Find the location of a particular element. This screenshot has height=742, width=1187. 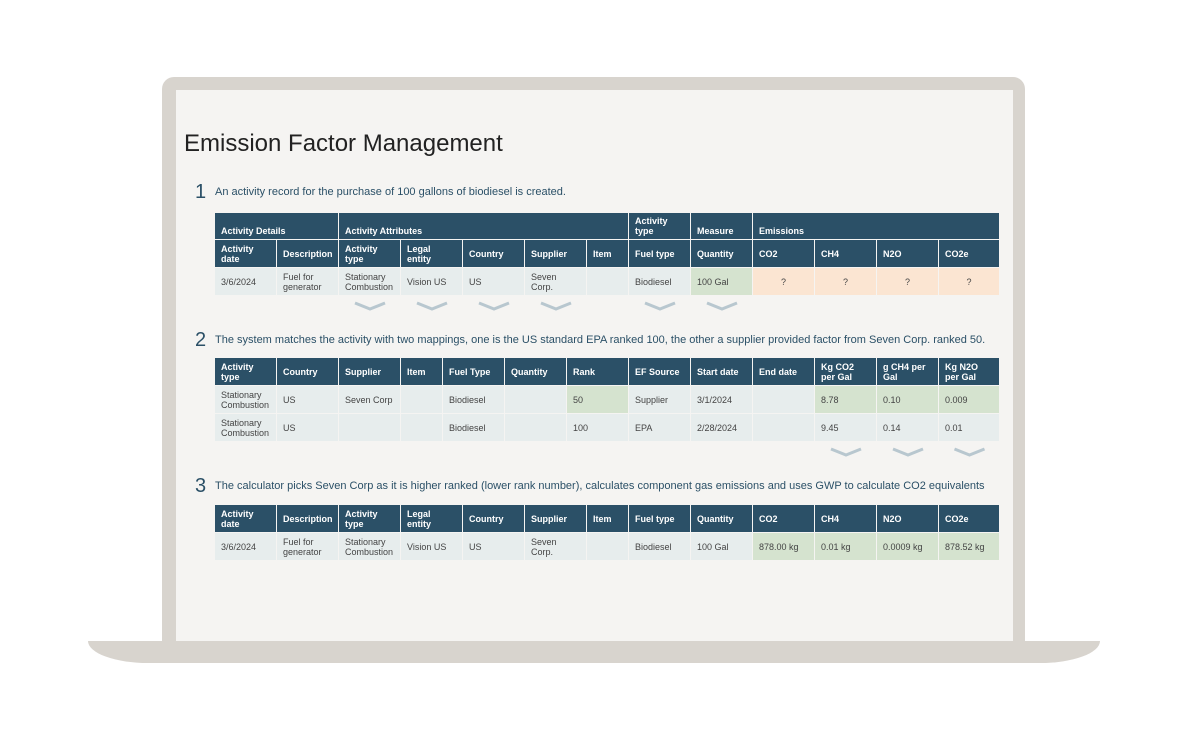

table-cell: 0.0009 kg is located at coordinates (907, 546).